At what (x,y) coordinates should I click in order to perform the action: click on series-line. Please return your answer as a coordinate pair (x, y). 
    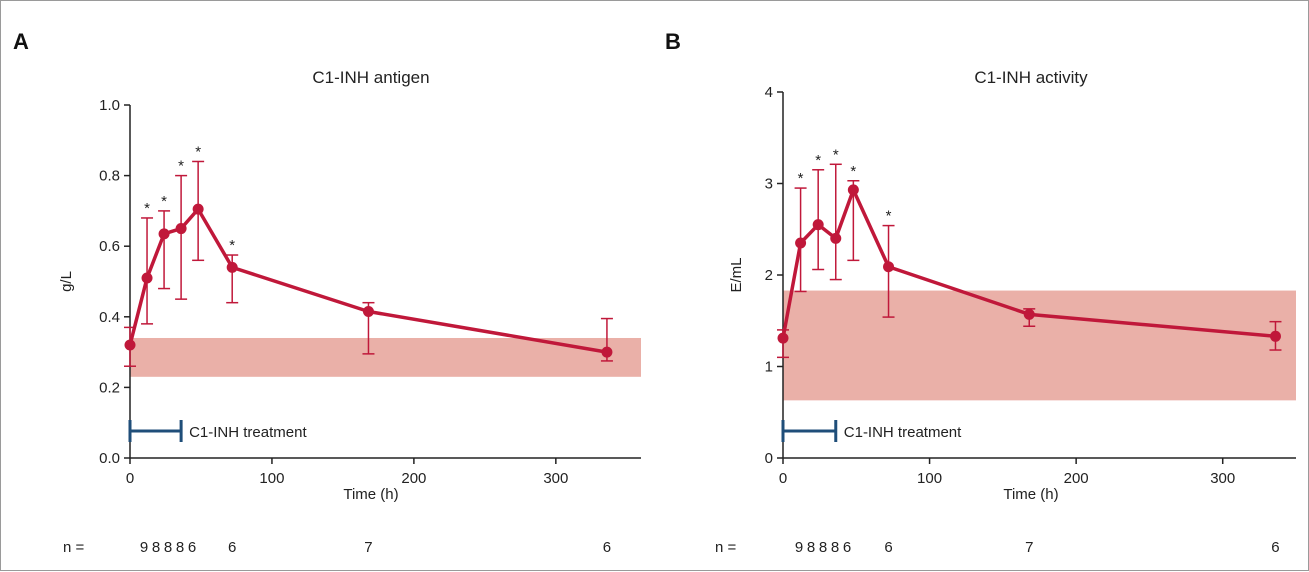
    Looking at the image, I should click on (368, 280).